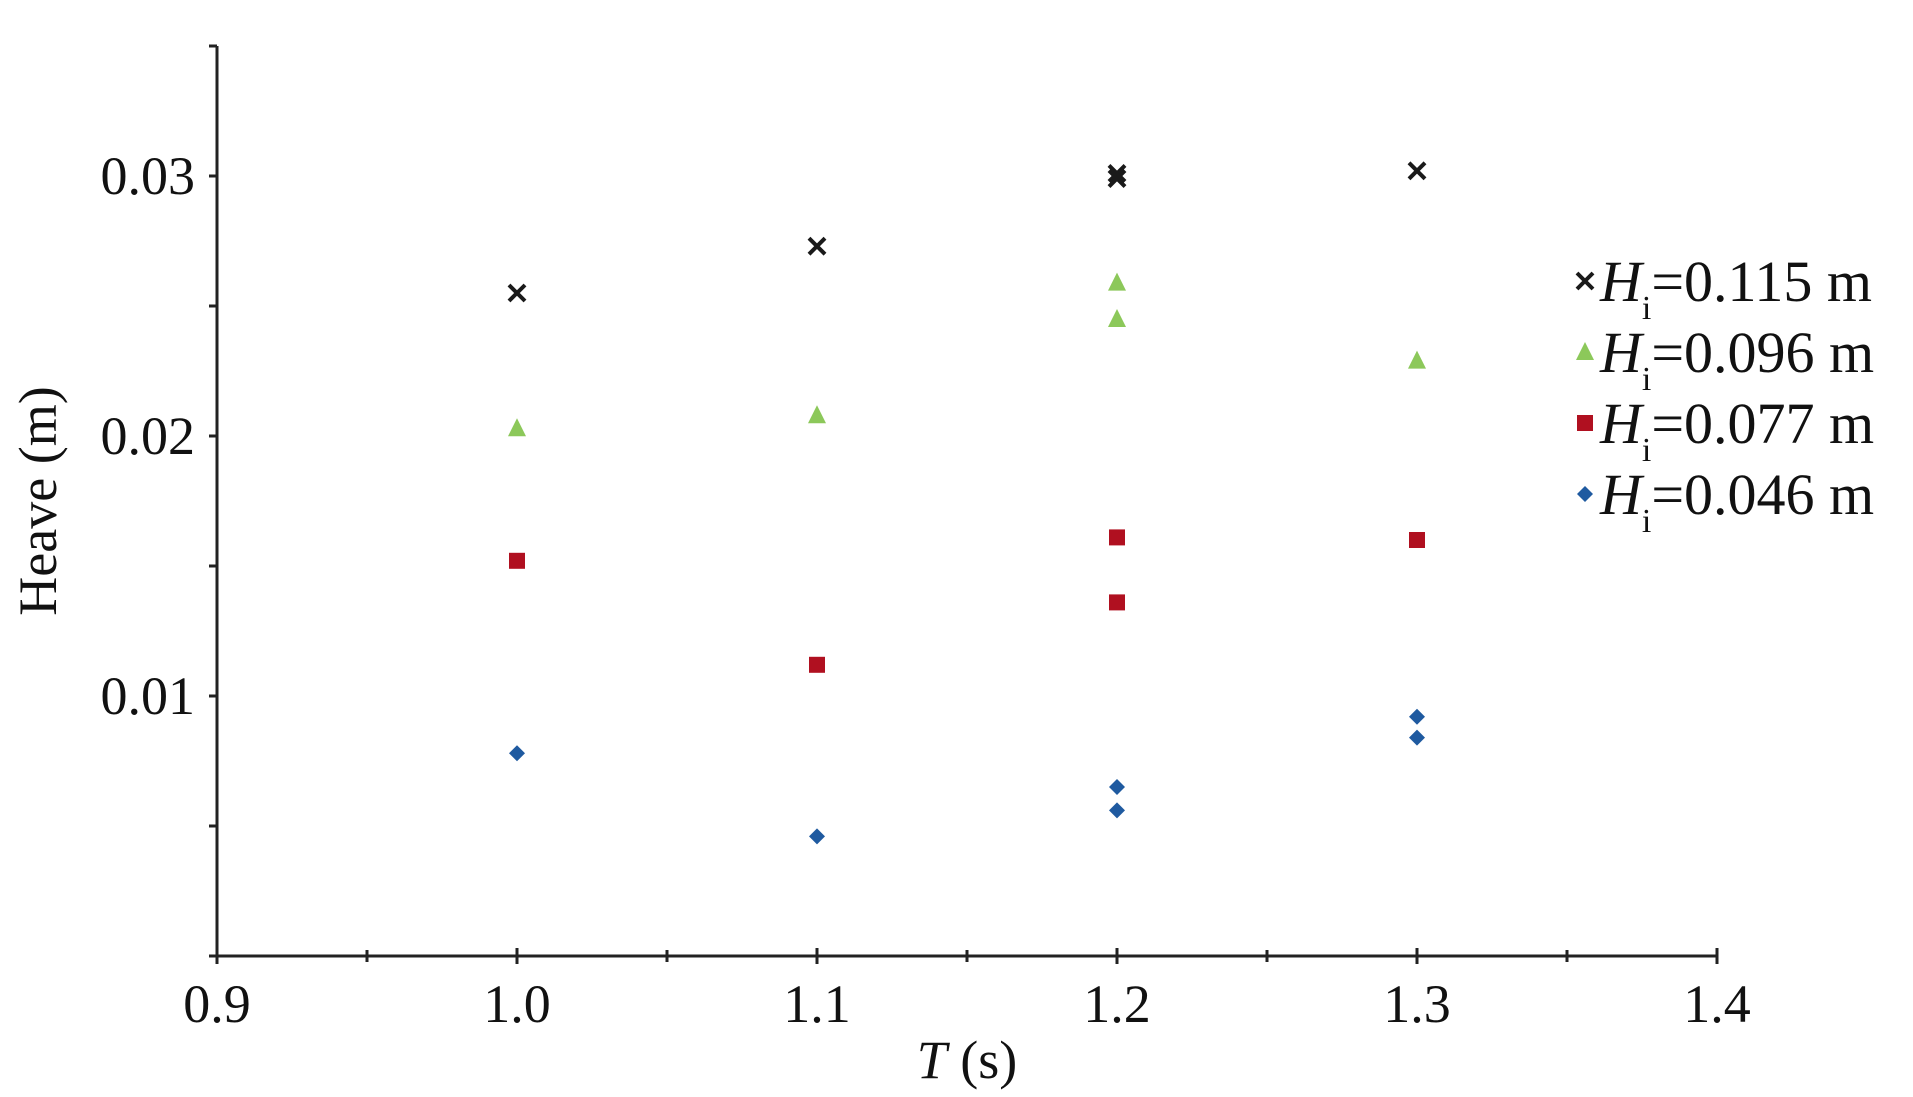 Image resolution: width=1913 pixels, height=1097 pixels. I want to click on legend-rest: =0.096 m, so click(1762, 352).